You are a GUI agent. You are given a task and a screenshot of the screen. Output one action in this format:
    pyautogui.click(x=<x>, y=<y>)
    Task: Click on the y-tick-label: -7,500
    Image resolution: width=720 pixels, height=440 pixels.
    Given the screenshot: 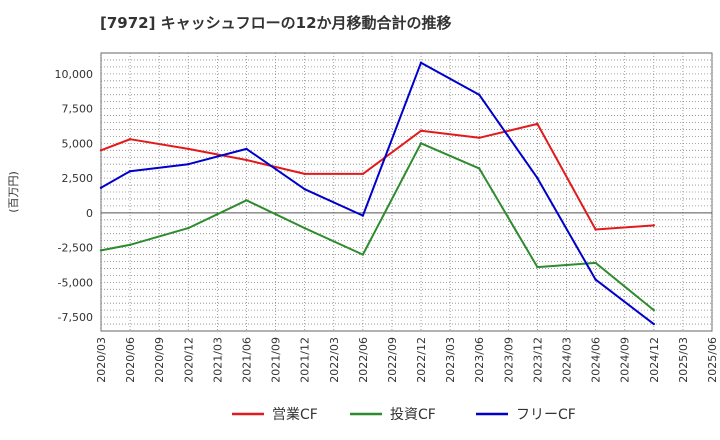 What is the action you would take?
    pyautogui.click(x=75, y=317)
    